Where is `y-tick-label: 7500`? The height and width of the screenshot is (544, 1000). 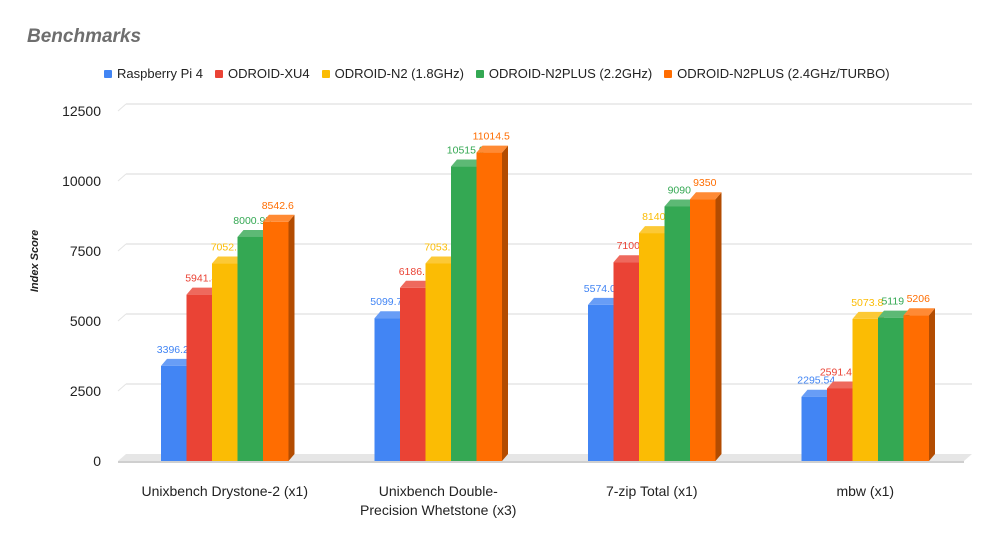 y-tick-label: 7500 is located at coordinates (85, 251).